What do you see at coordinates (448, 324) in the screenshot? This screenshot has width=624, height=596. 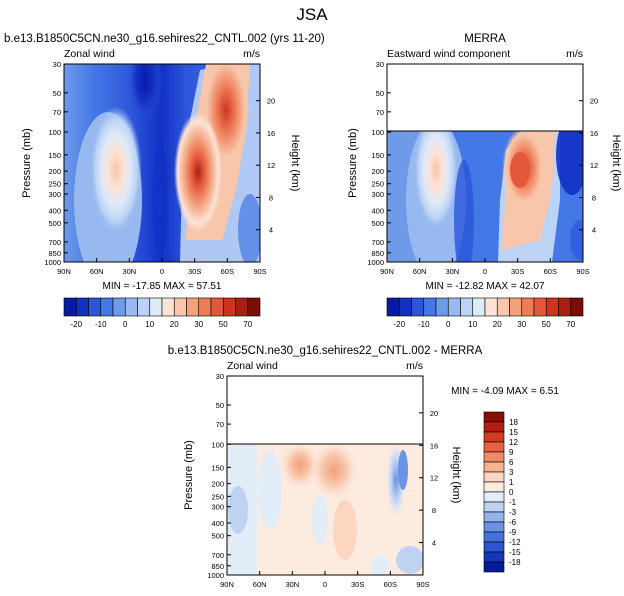 I see `colorbar-tick-label: 0` at bounding box center [448, 324].